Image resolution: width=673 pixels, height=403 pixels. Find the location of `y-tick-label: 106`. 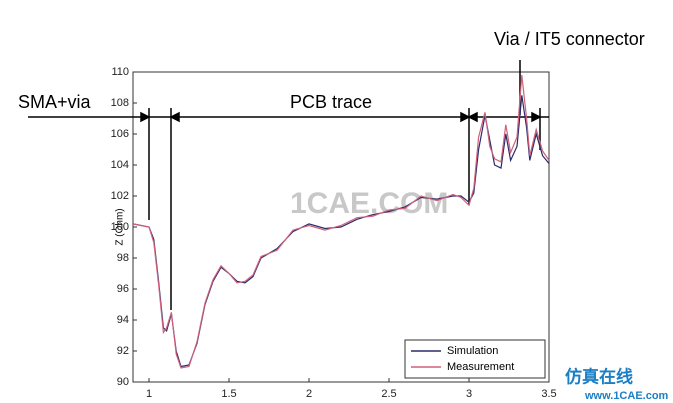

y-tick-label: 106 is located at coordinates (120, 134).